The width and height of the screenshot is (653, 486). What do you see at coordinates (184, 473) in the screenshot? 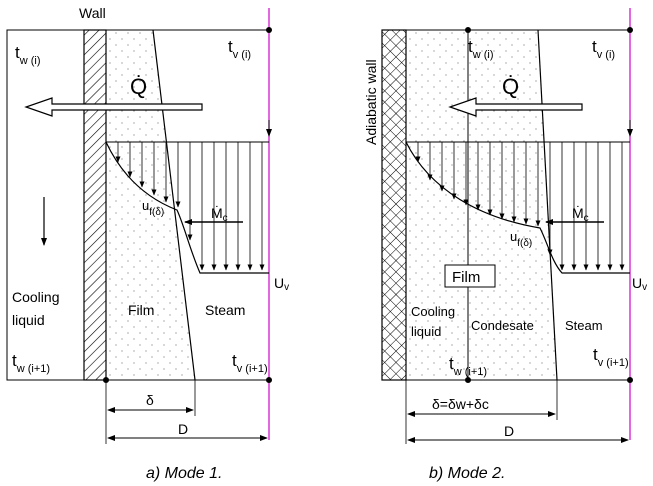
I see `caption-mode-1: a) Mode 1.` at bounding box center [184, 473].